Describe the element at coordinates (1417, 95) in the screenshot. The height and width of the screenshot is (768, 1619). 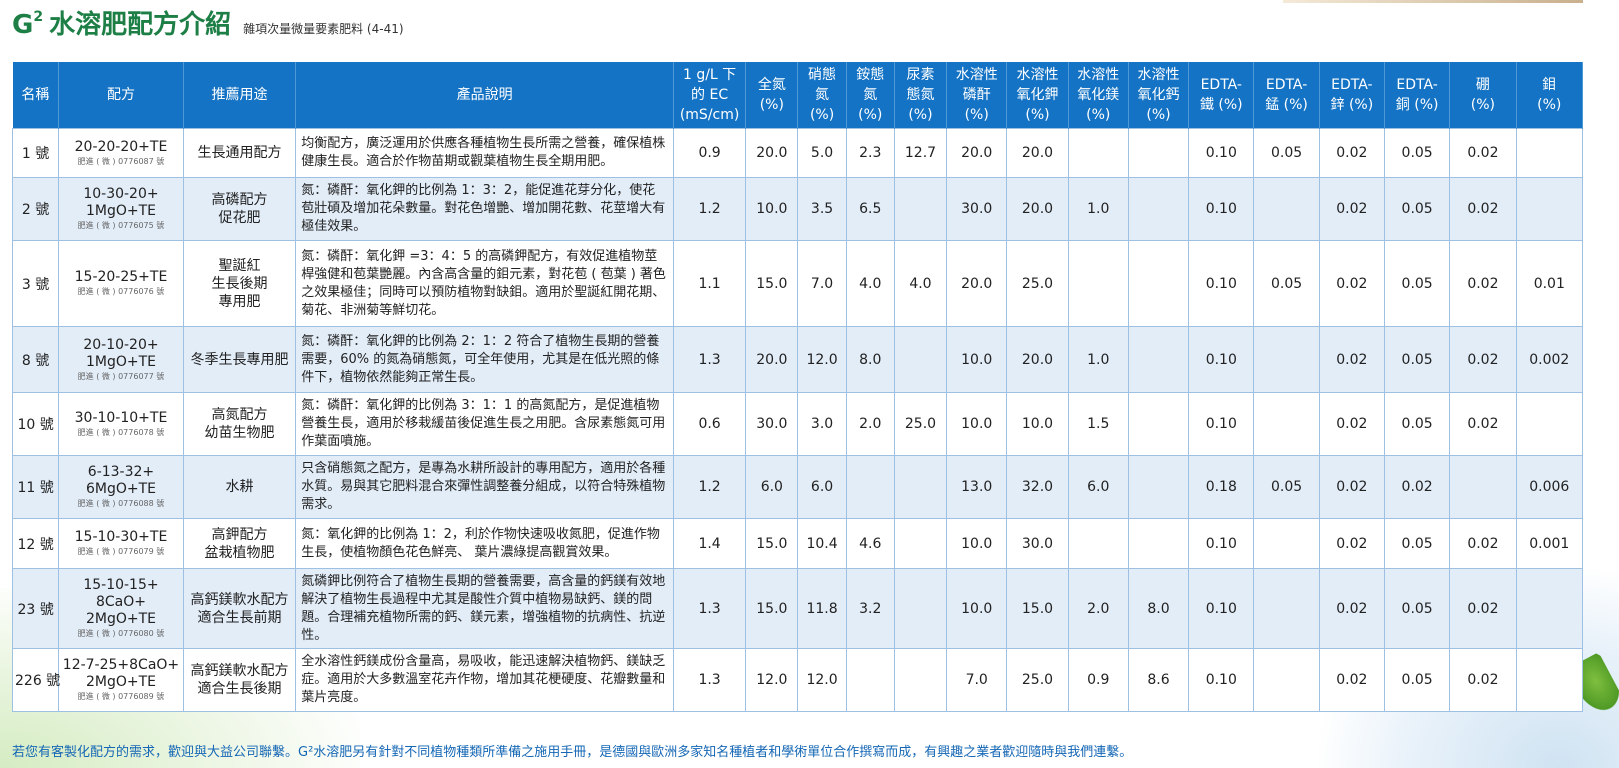
I see `column-header: EDTA- 銅 (%)` at that location.